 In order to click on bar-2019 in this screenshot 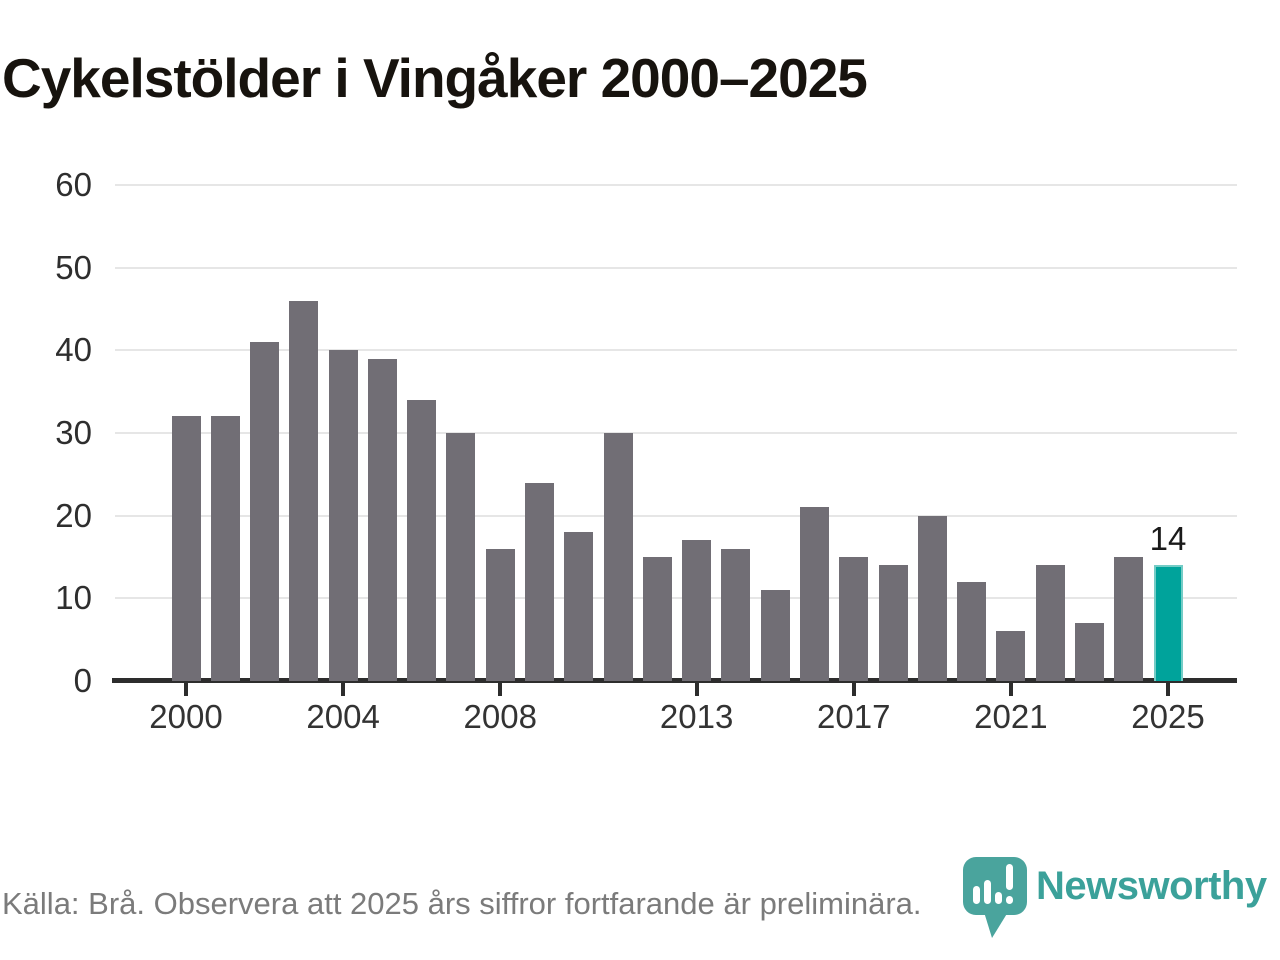, I will do `click(932, 598)`.